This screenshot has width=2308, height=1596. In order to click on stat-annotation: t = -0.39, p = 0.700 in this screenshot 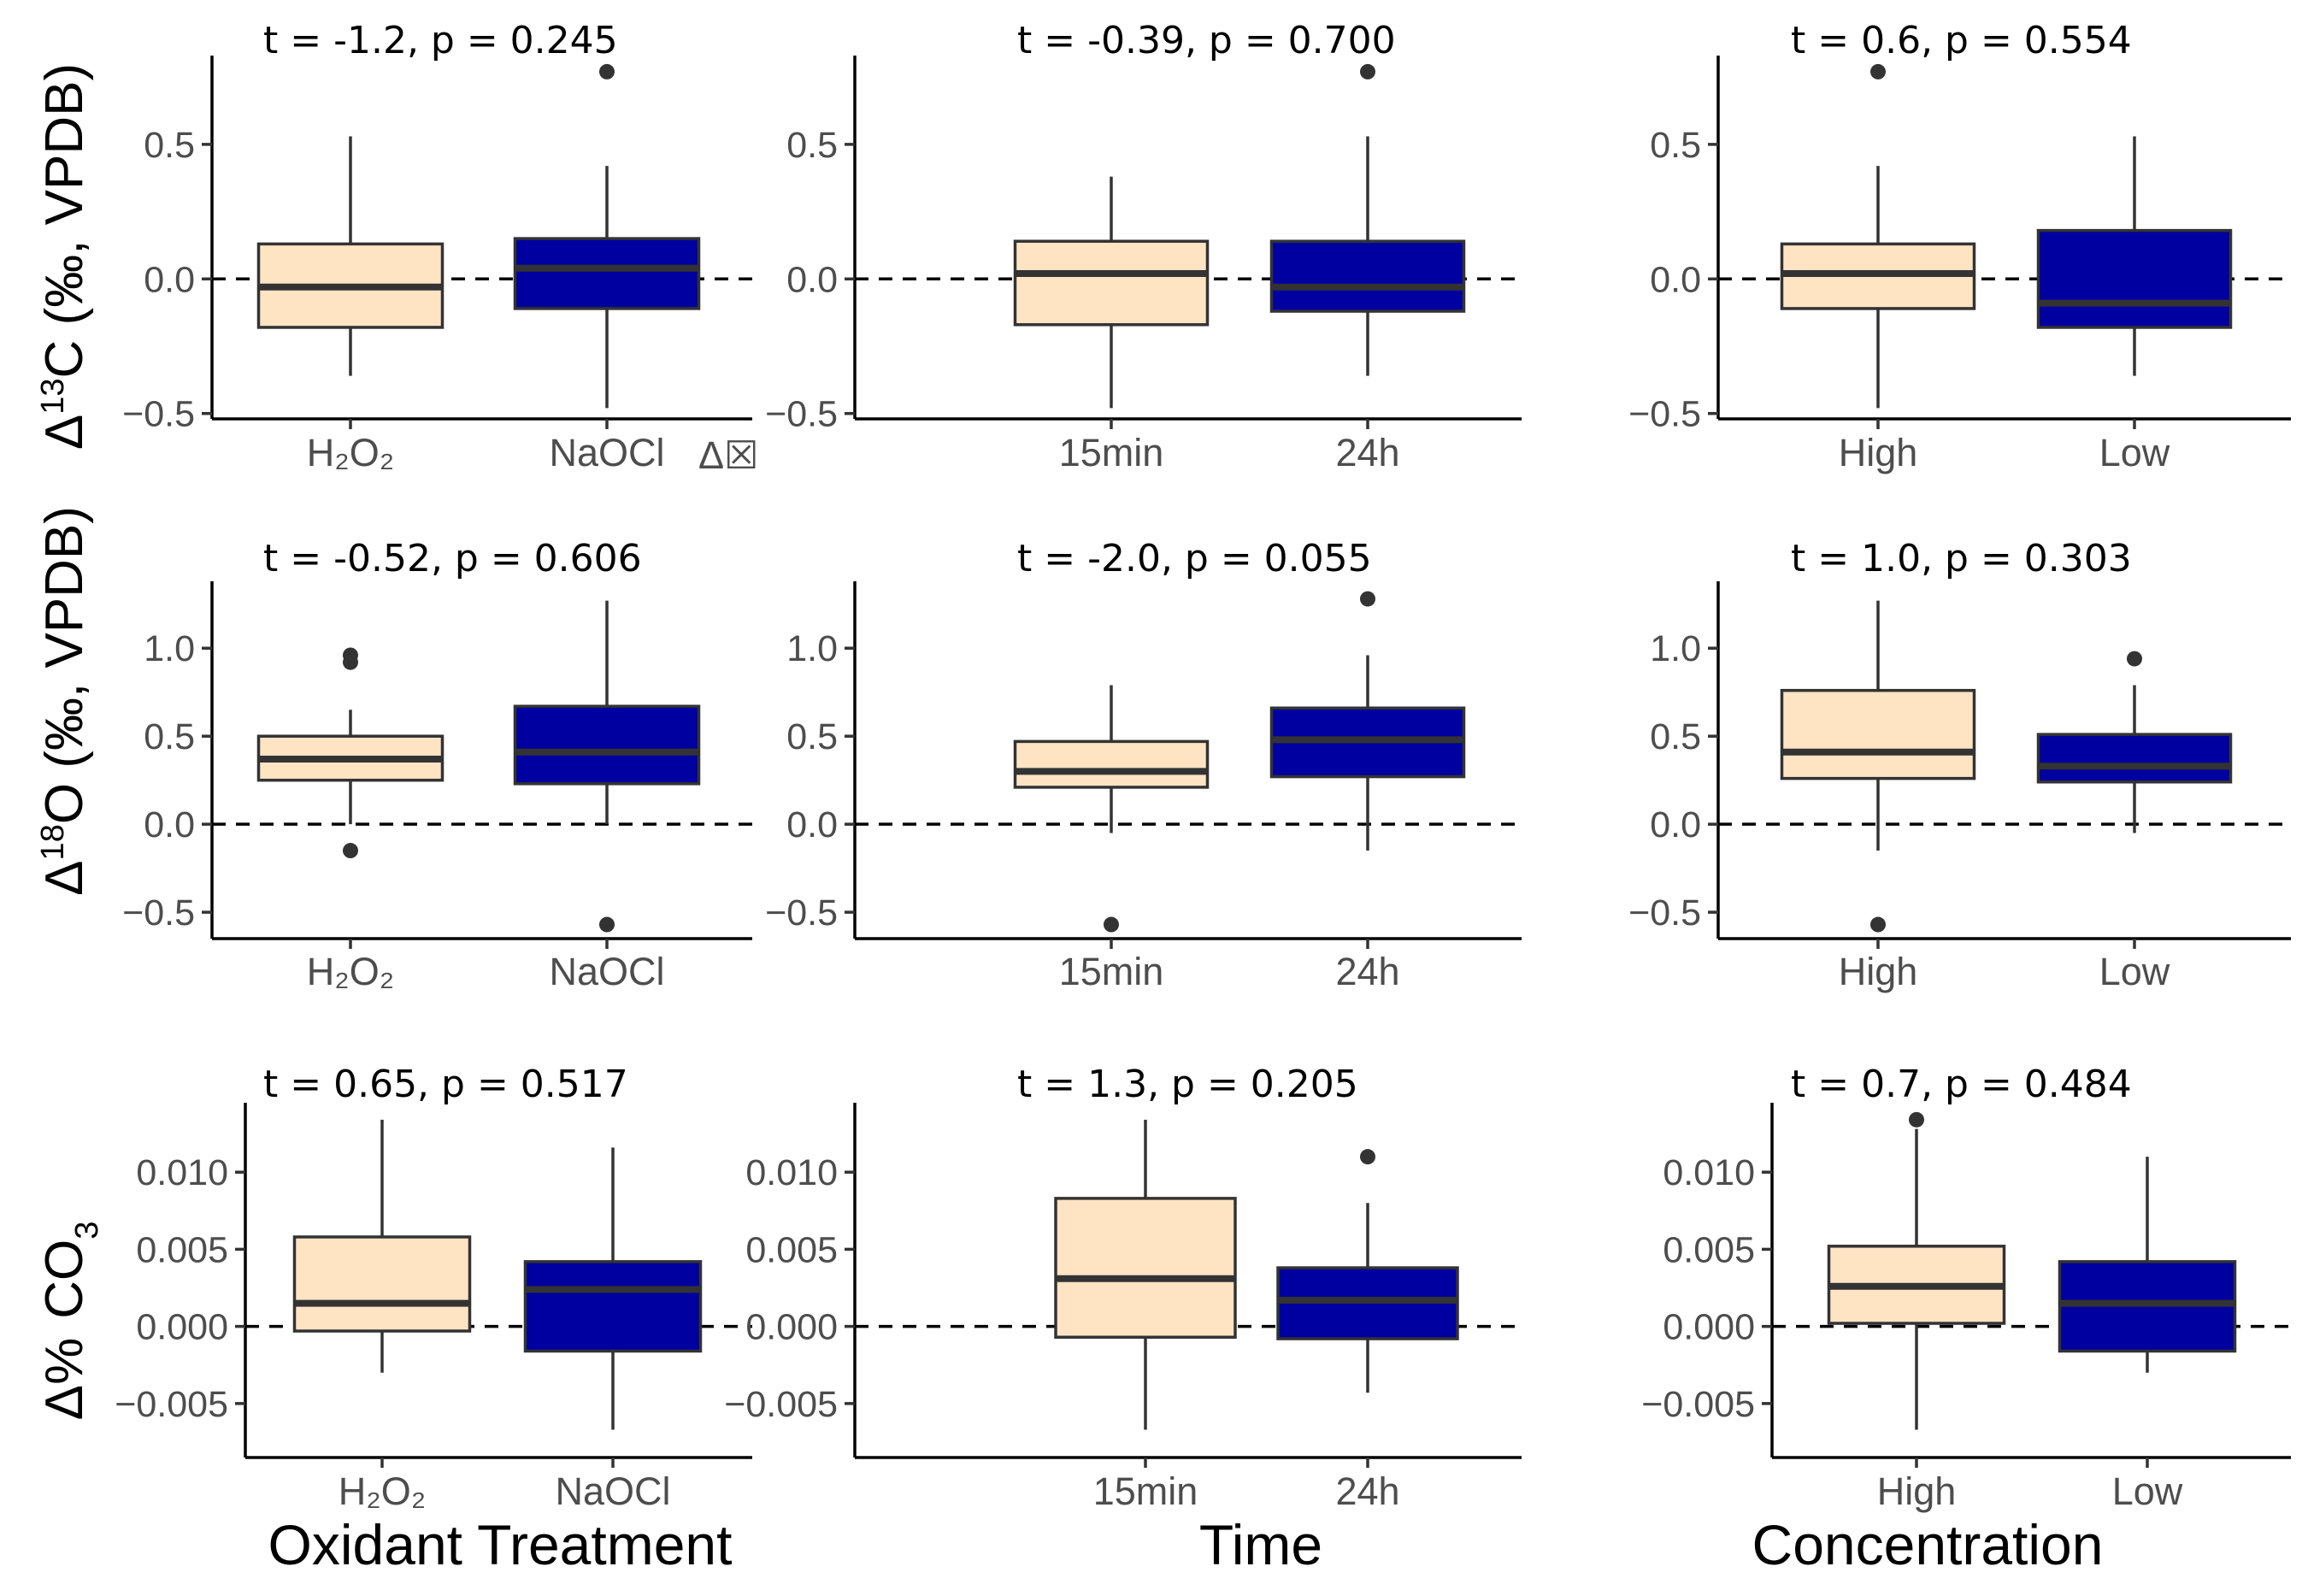, I will do `click(1206, 40)`.